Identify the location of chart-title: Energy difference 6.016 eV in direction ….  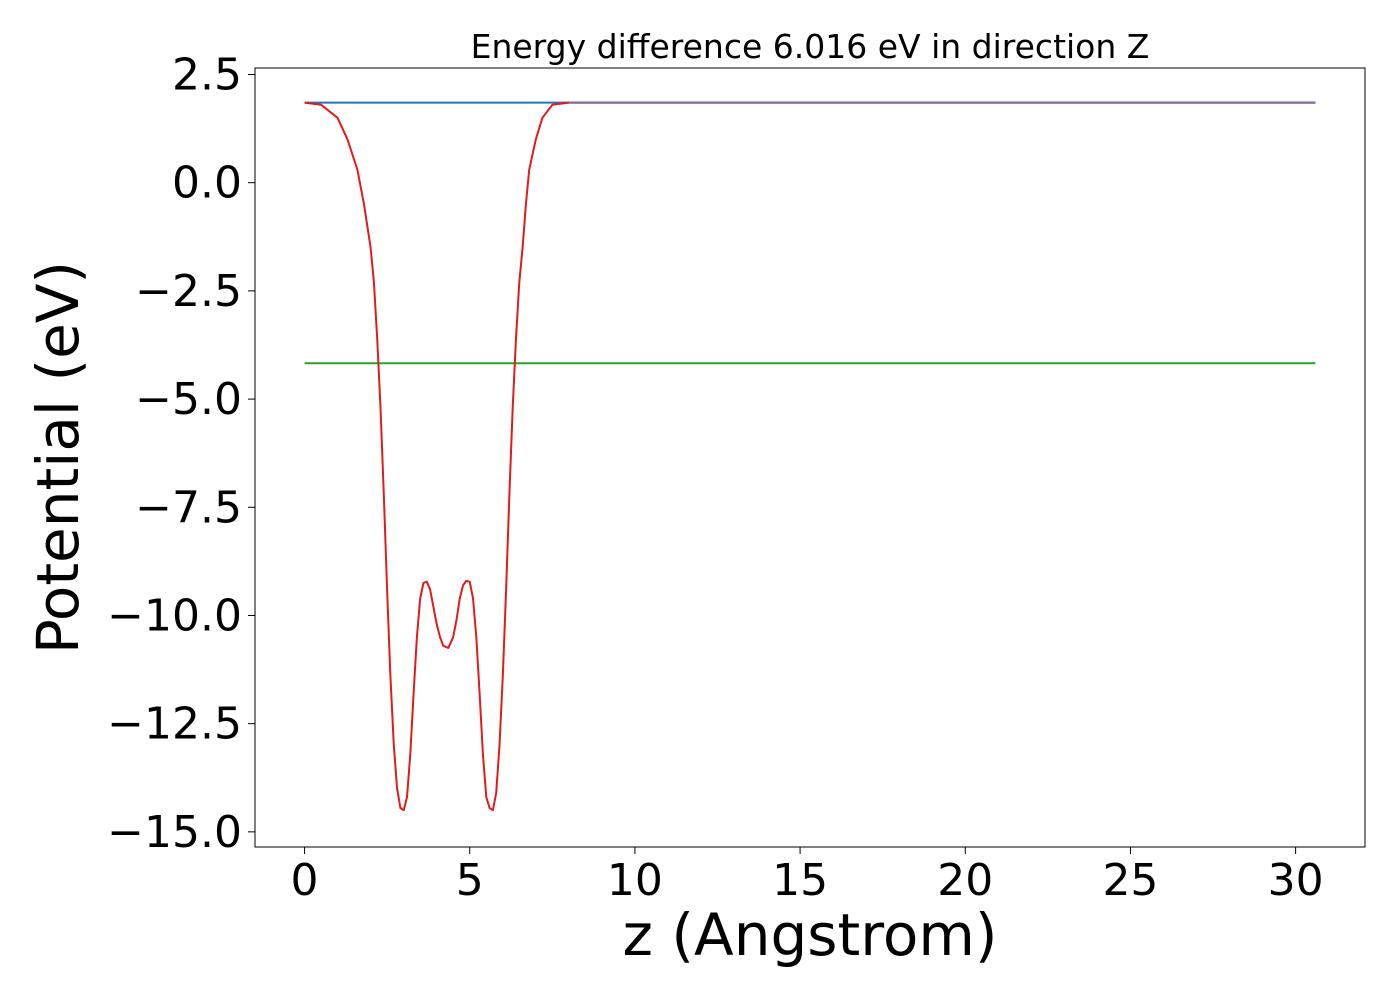
(810, 46).